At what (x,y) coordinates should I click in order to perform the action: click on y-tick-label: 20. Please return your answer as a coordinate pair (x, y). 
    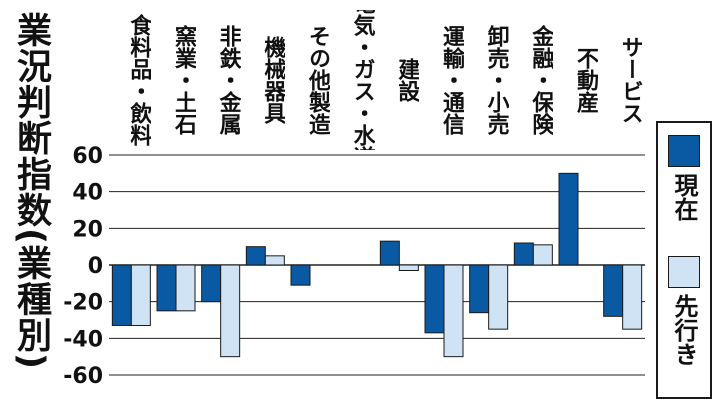
    Looking at the image, I should click on (87, 229).